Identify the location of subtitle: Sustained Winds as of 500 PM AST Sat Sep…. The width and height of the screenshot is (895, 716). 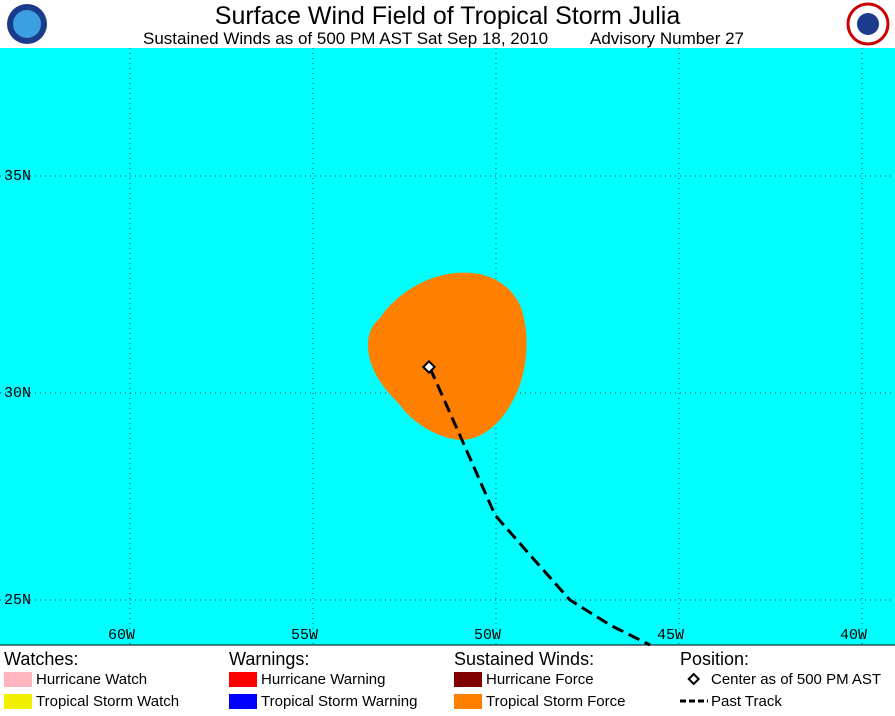
(346, 38).